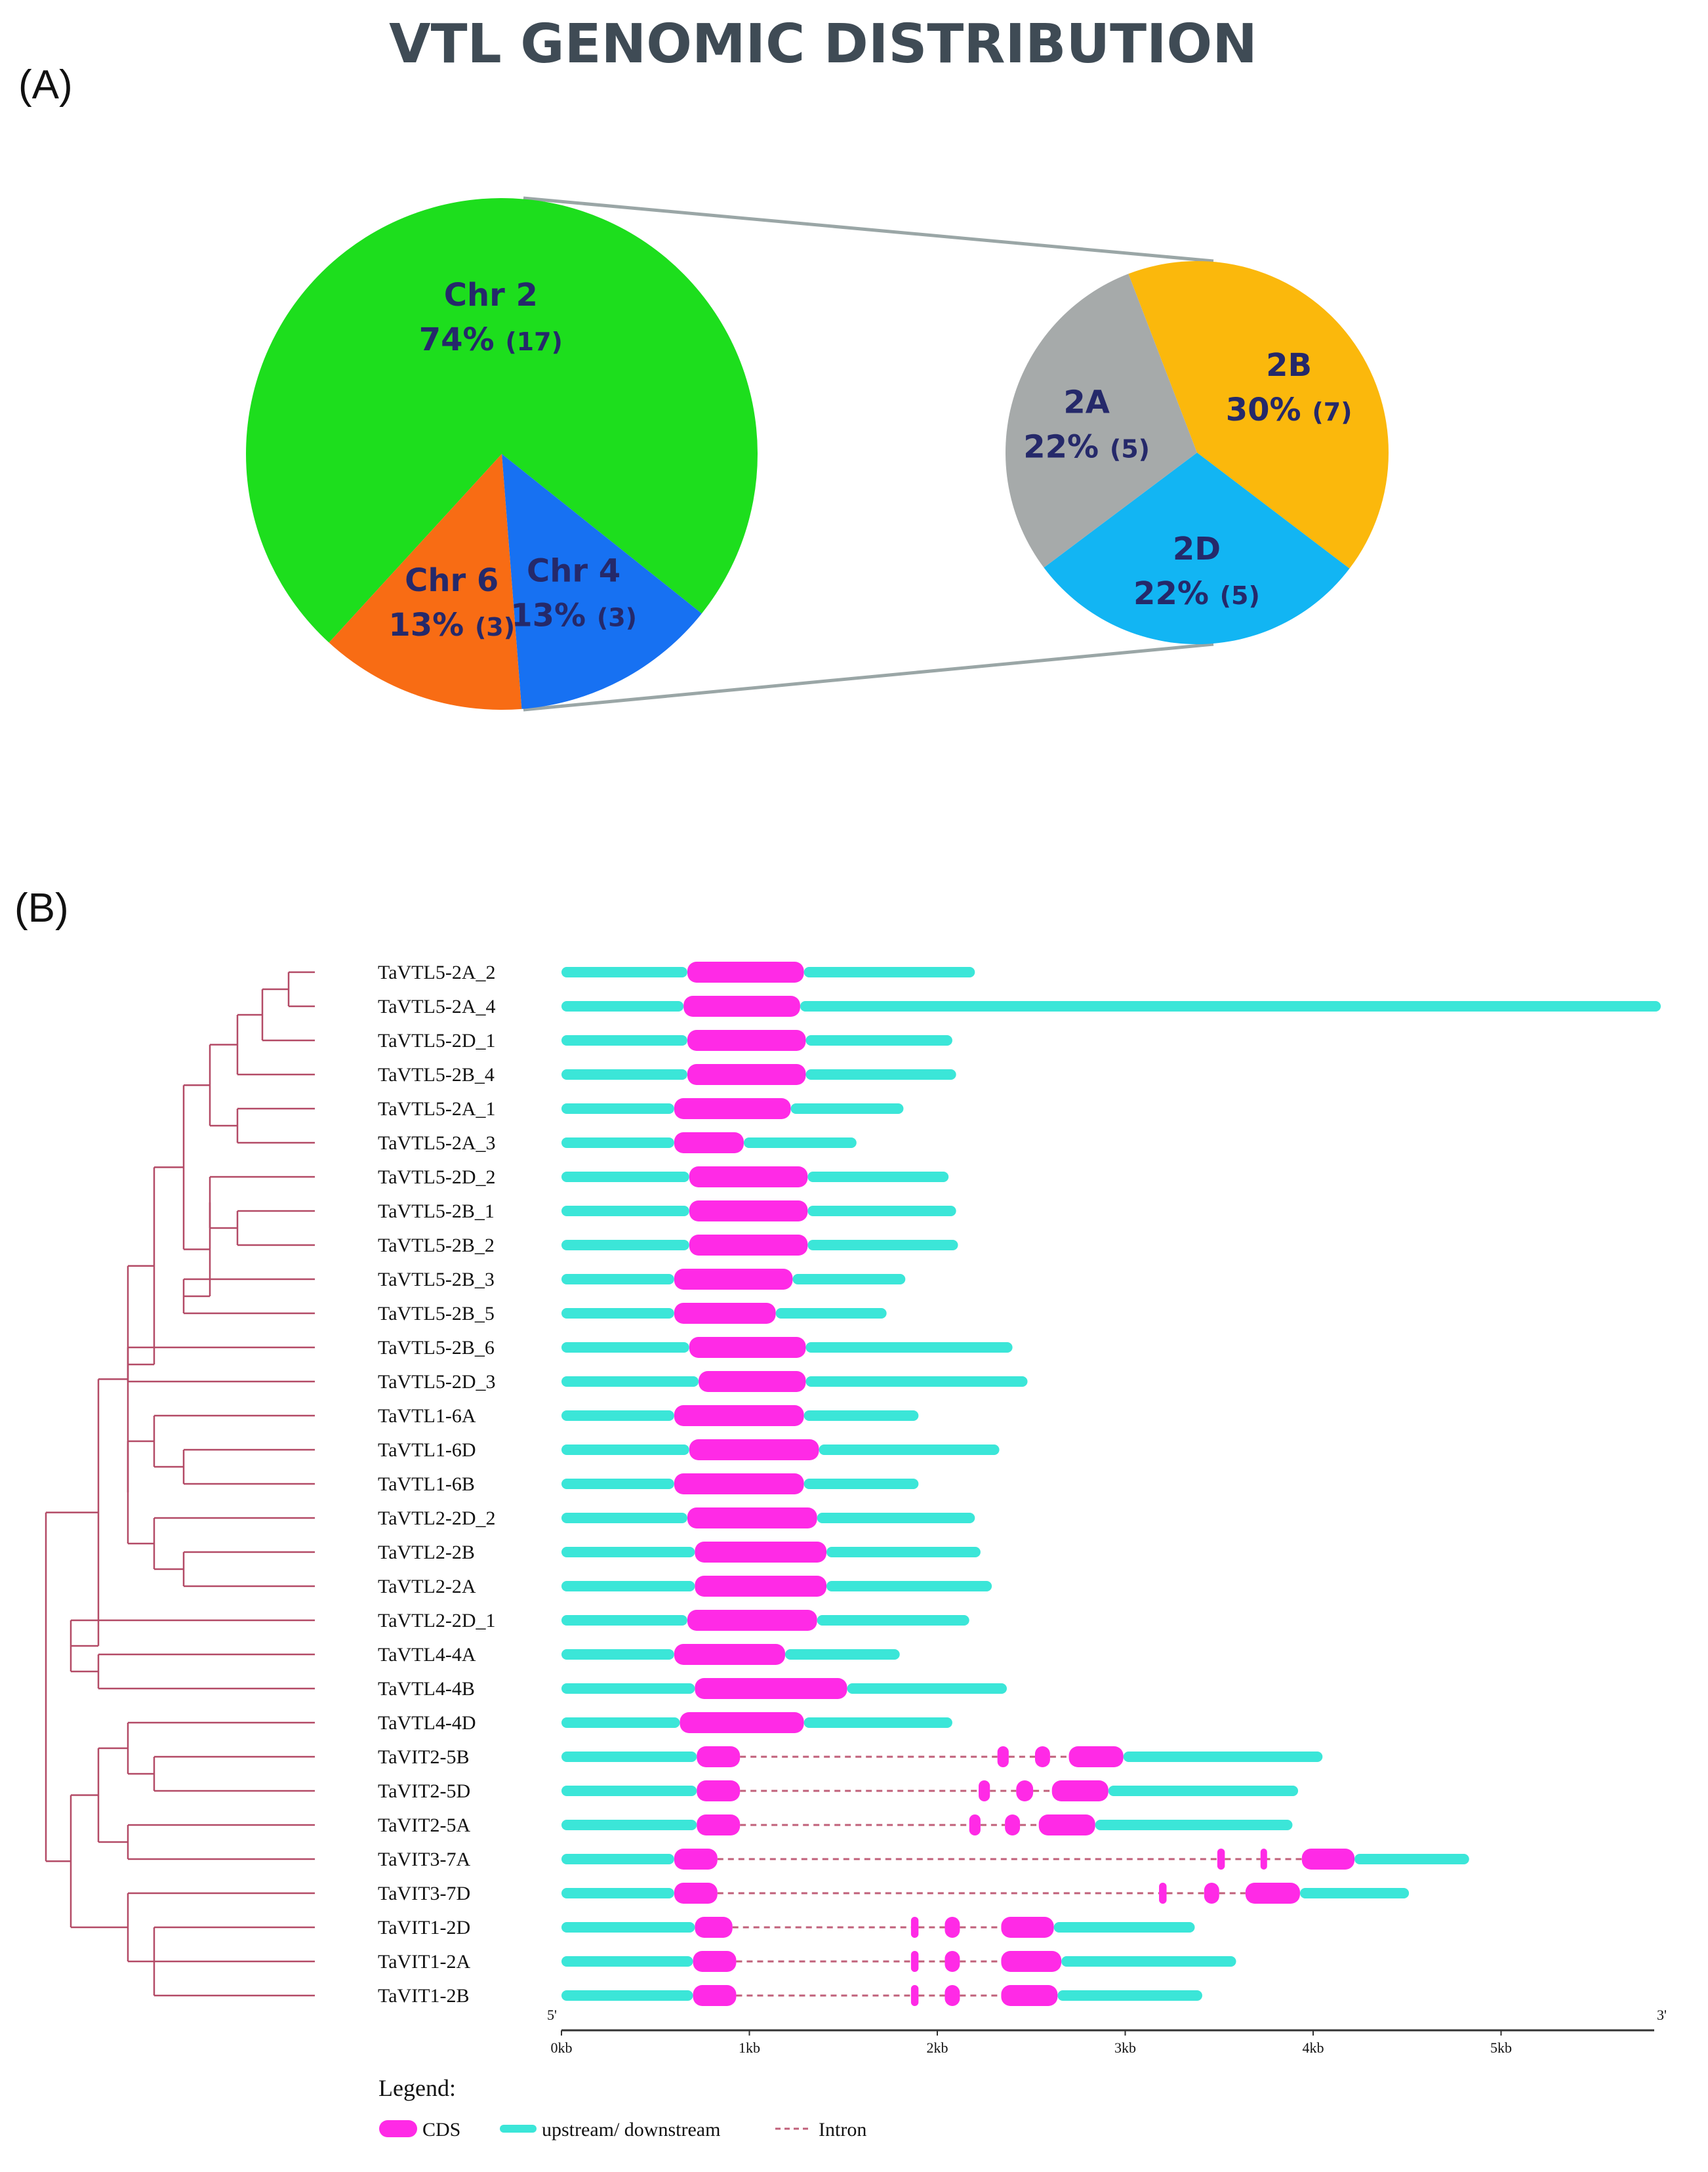 Image resolution: width=1708 pixels, height=2172 pixels. I want to click on figure-title: VTL GENOMIC DISTRIBUTION, so click(823, 44).